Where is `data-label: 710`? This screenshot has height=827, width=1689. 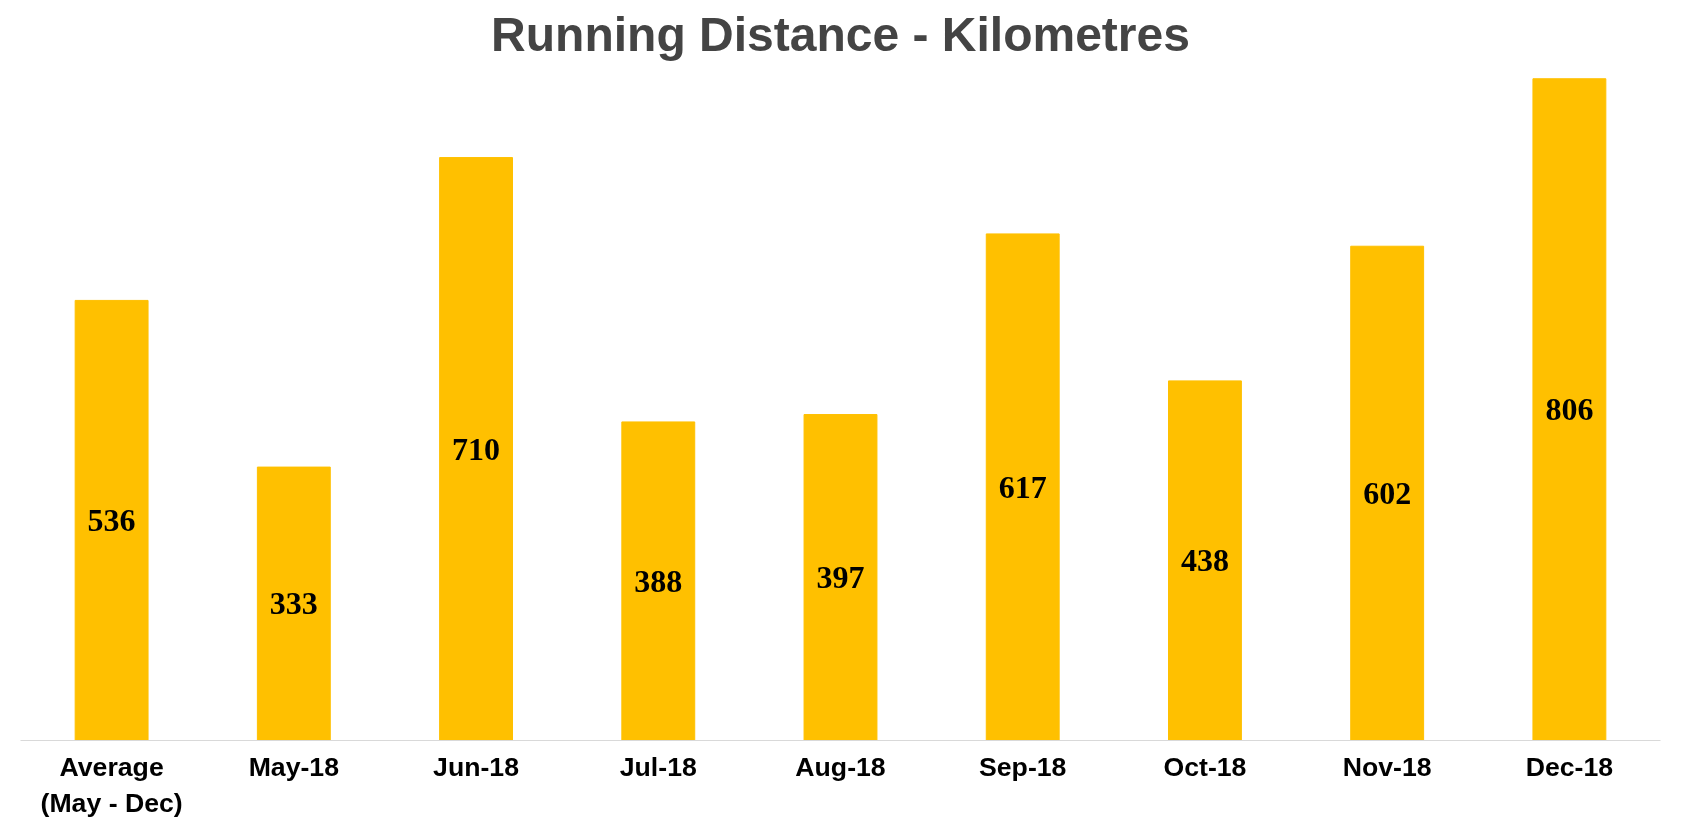 data-label: 710 is located at coordinates (476, 448).